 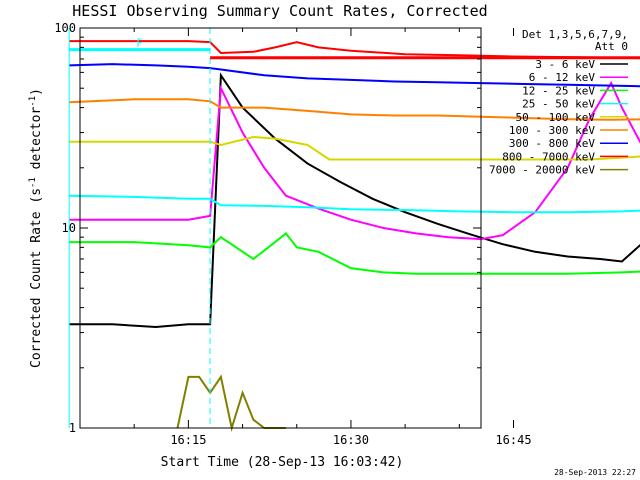 What do you see at coordinates (565, 64) in the screenshot?
I see `legend-label: 3 - 6 keV` at bounding box center [565, 64].